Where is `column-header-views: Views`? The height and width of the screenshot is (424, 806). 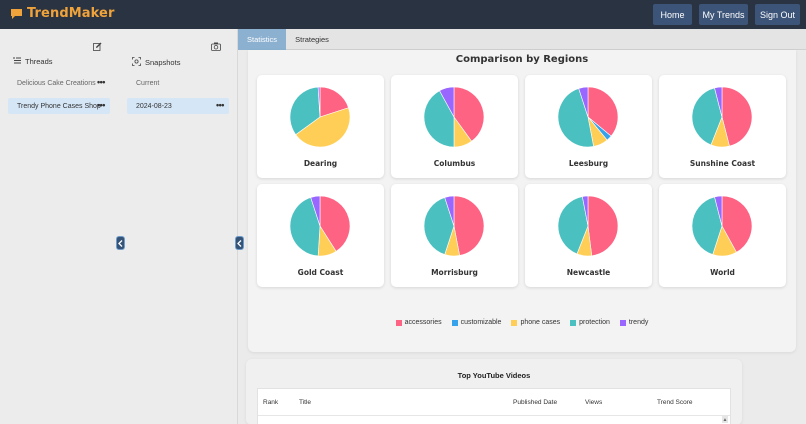
column-header-views: Views is located at coordinates (594, 402).